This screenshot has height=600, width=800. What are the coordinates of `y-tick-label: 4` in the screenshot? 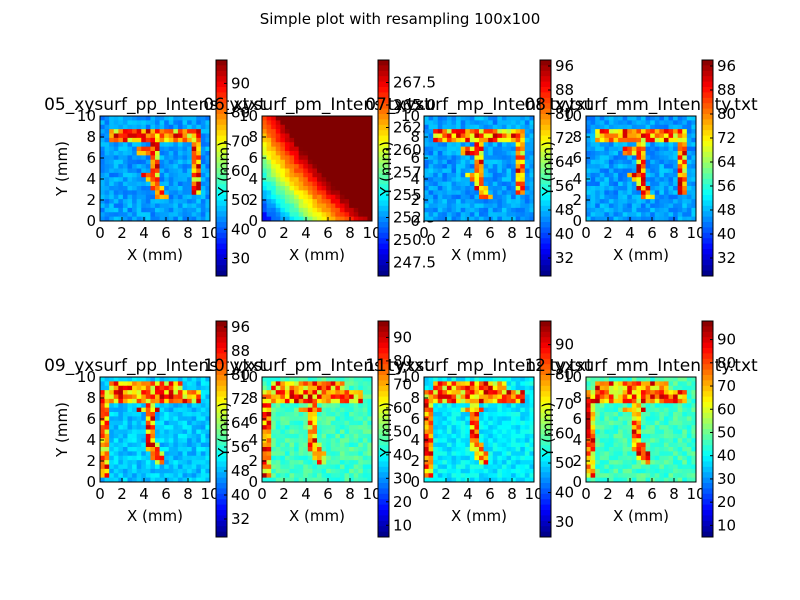 It's located at (91, 179).